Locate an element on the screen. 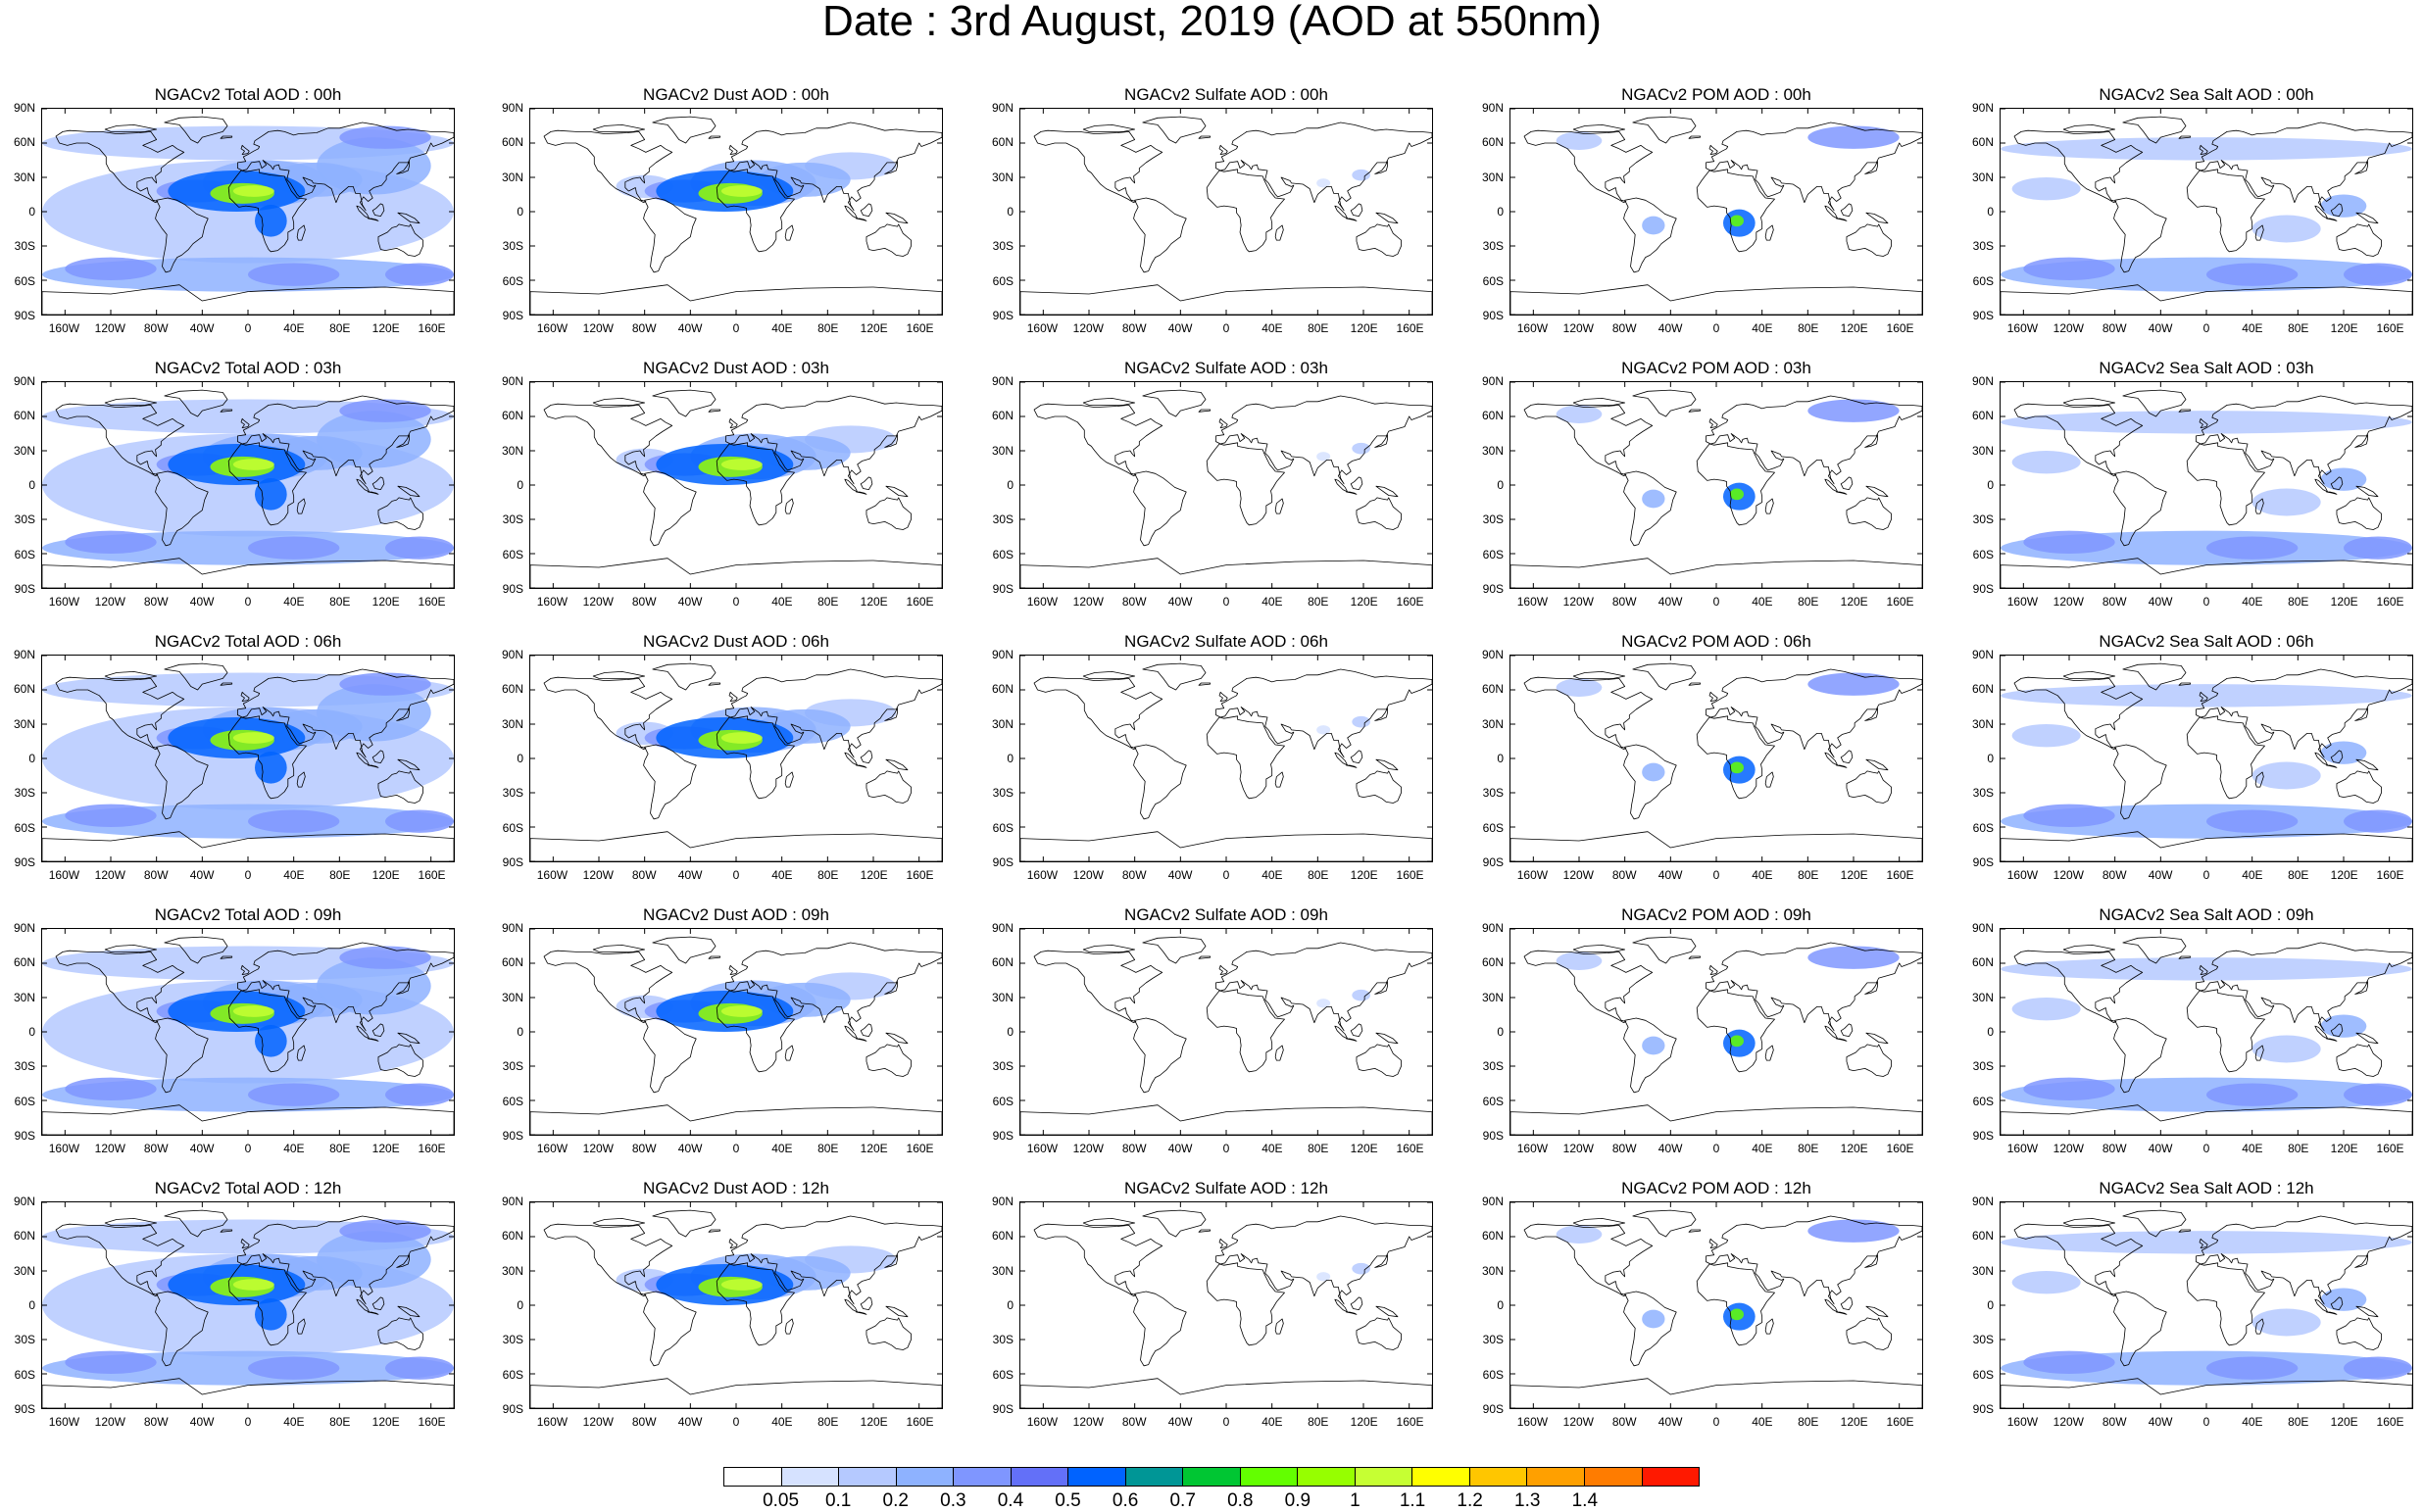  panel-title: NGACv2 Sulfate AOD : 09h is located at coordinates (1226, 915).